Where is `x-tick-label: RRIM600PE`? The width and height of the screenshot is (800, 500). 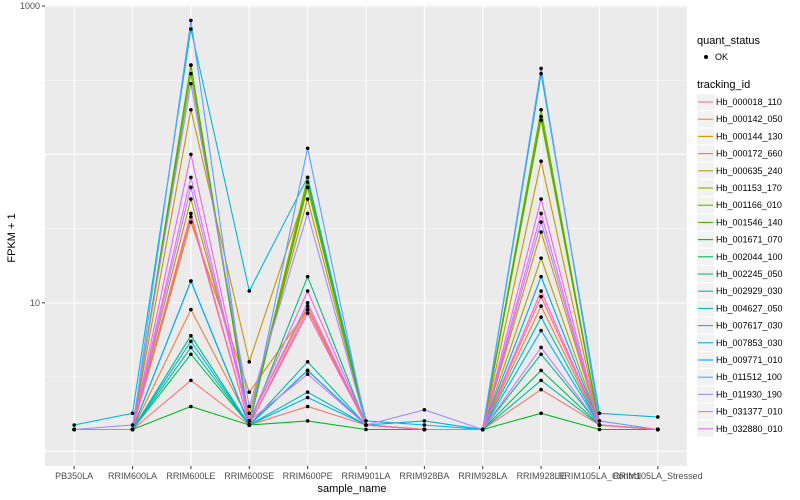
x-tick-label: RRIM600PE is located at coordinates (308, 476).